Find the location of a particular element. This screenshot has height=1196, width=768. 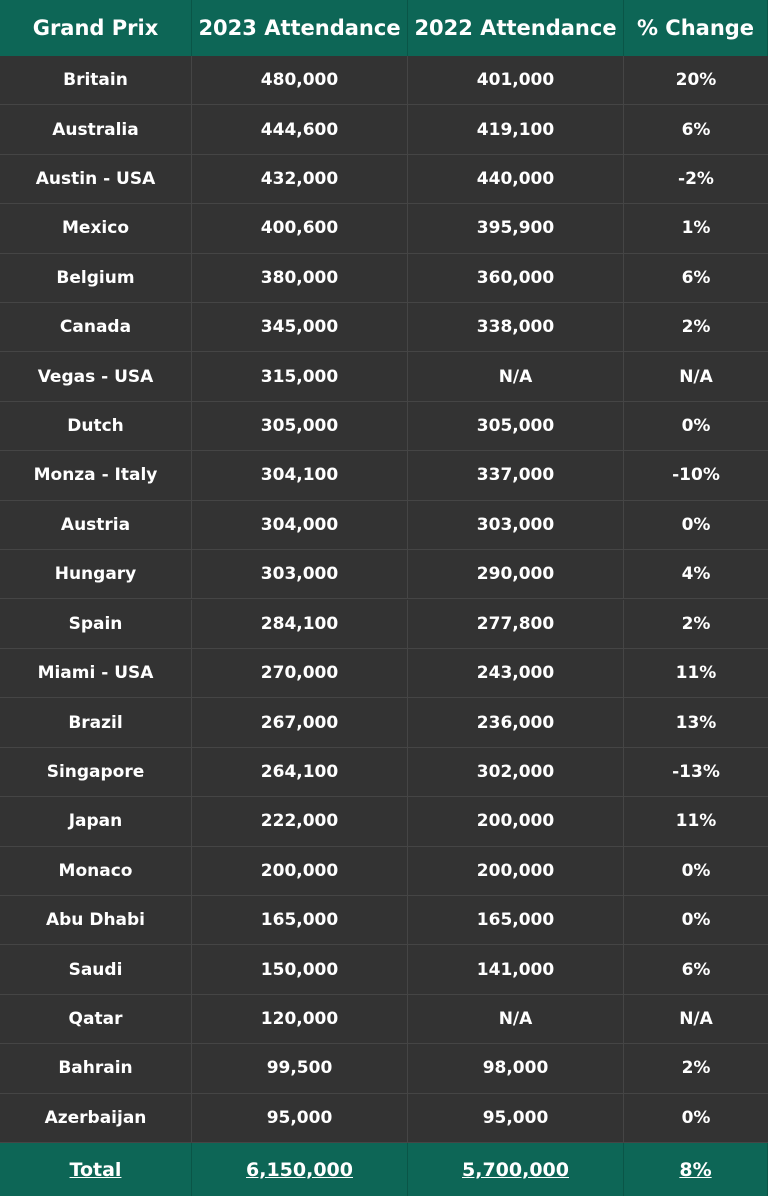

table-row: Dutch 305,000 305,000 0% is located at coordinates (384, 426).